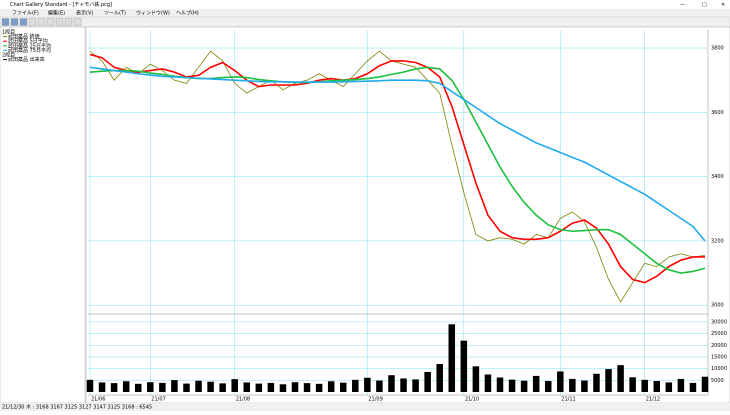 This screenshot has height=415, width=730. Describe the element at coordinates (719, 346) in the screenshot. I see `volume-tick-label: 20000` at that location.